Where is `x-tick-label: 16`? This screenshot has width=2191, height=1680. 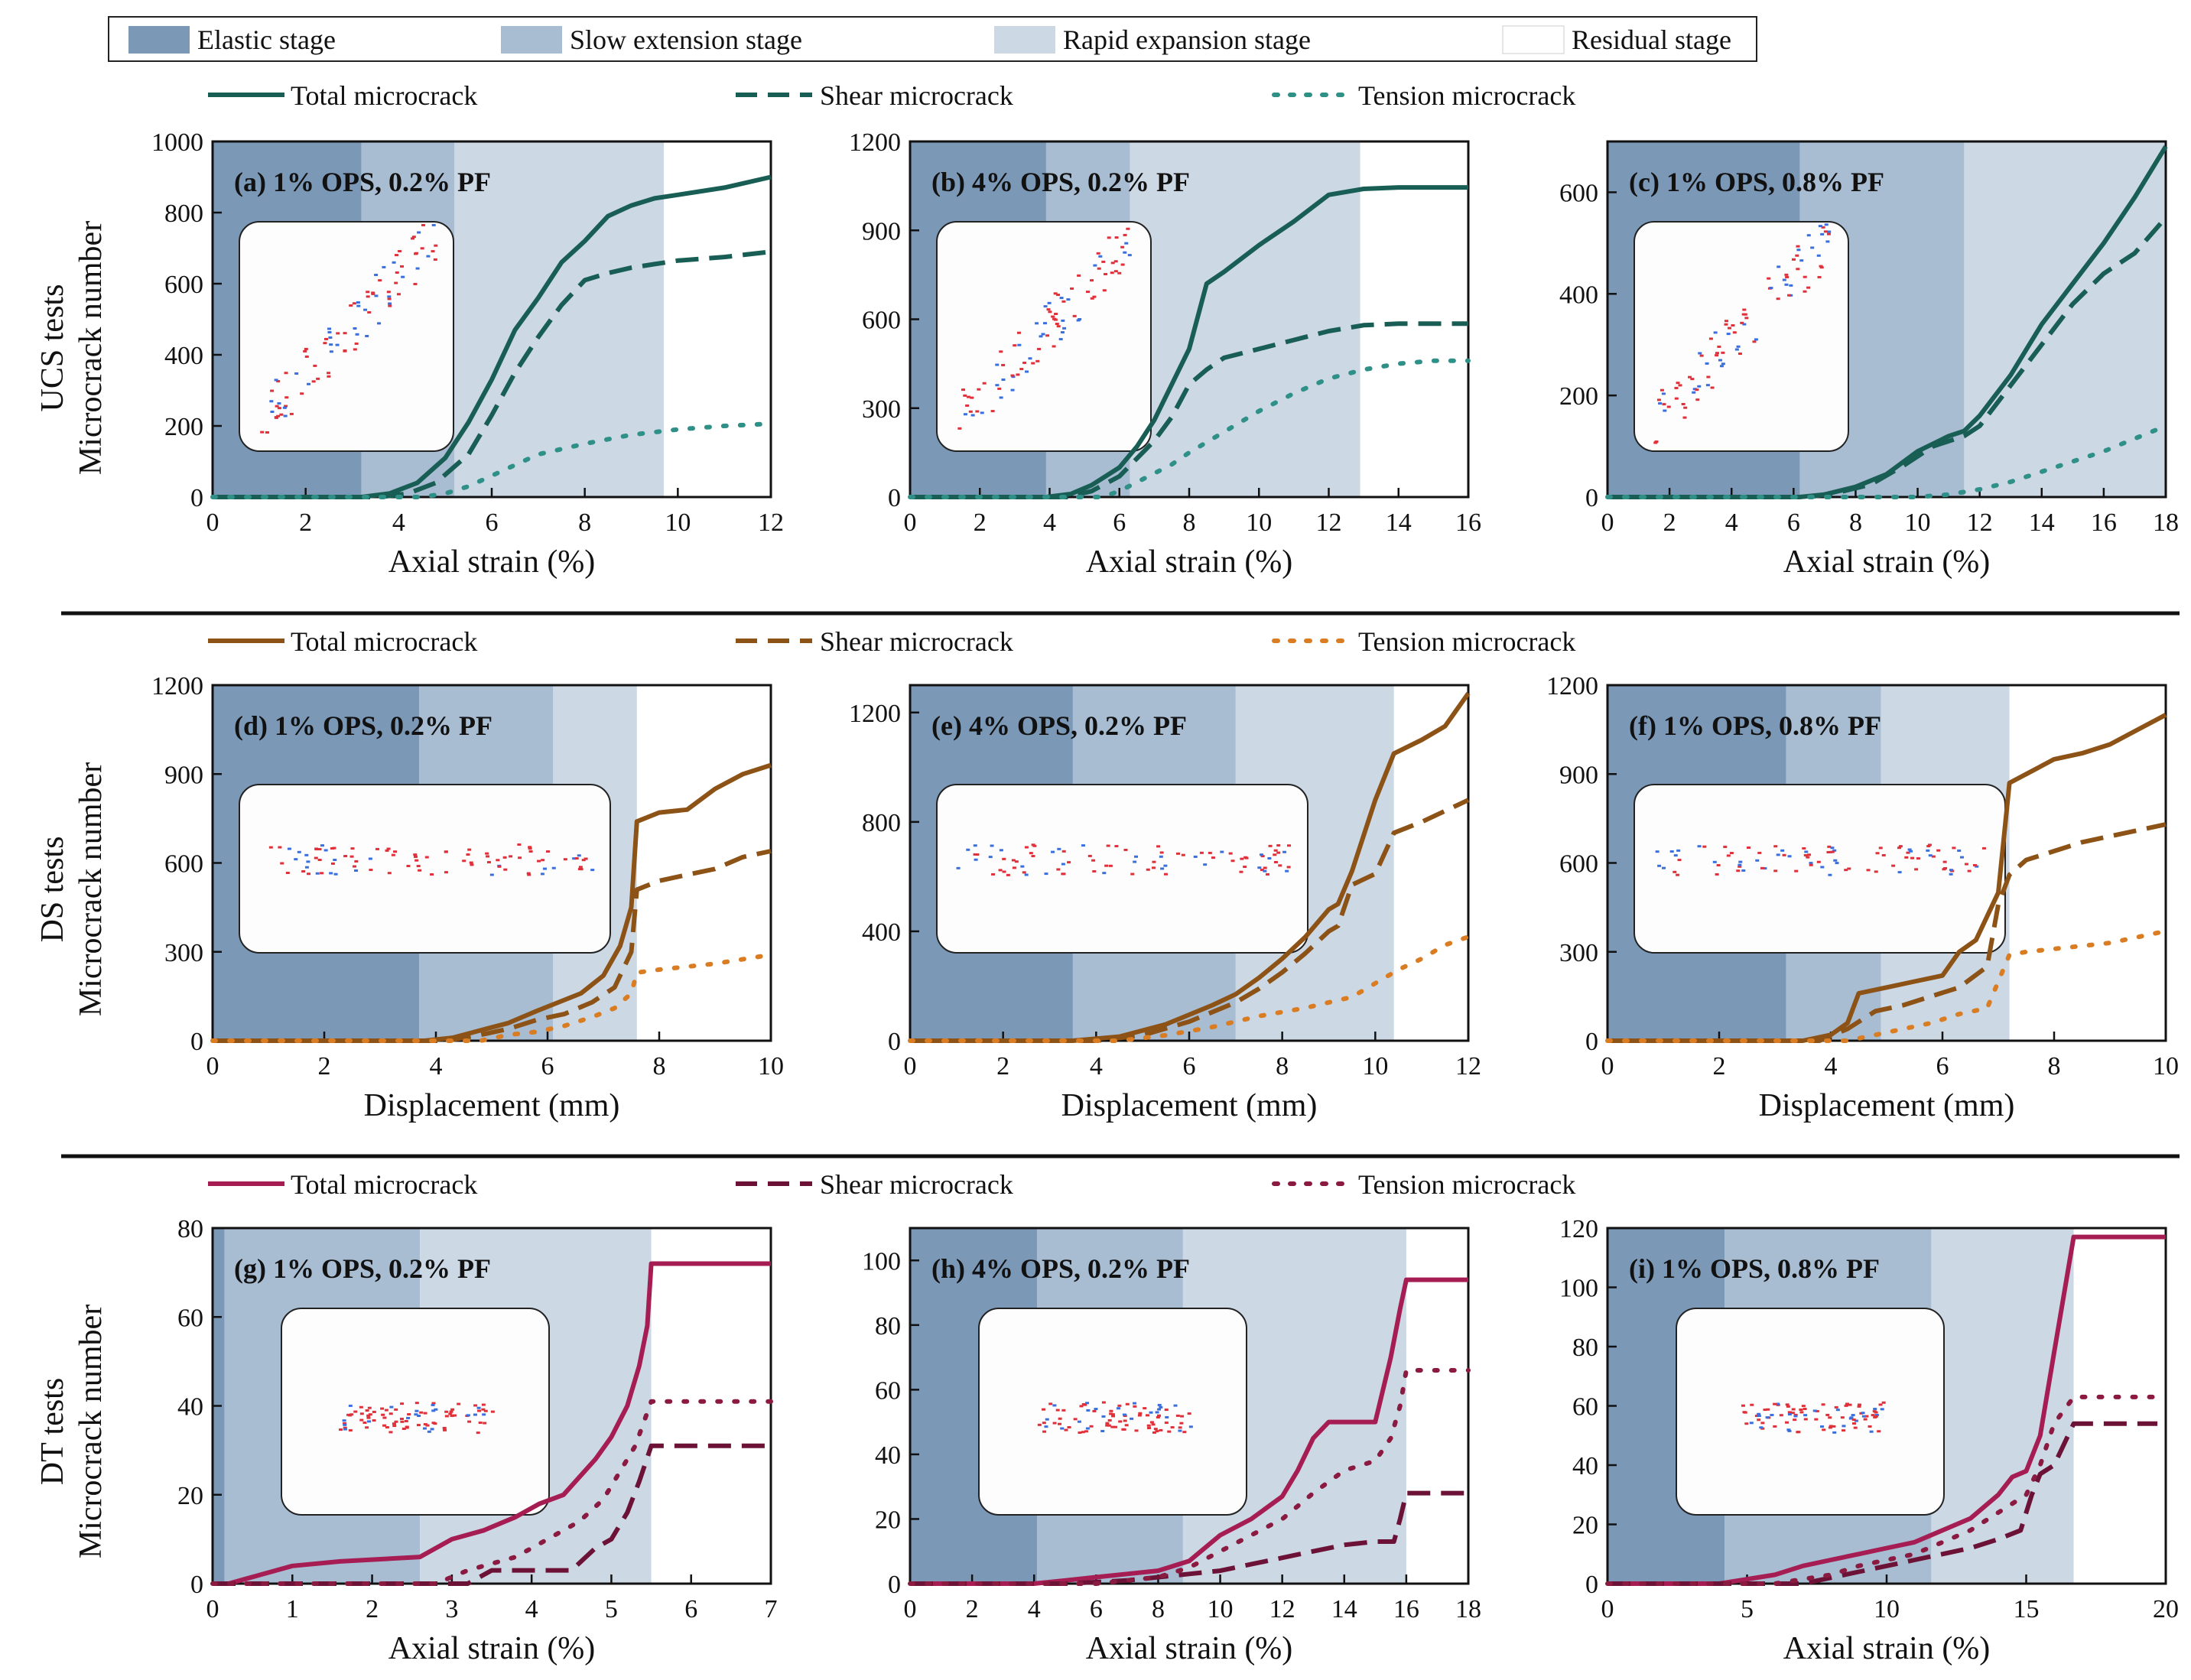
x-tick-label: 16 is located at coordinates (2104, 523).